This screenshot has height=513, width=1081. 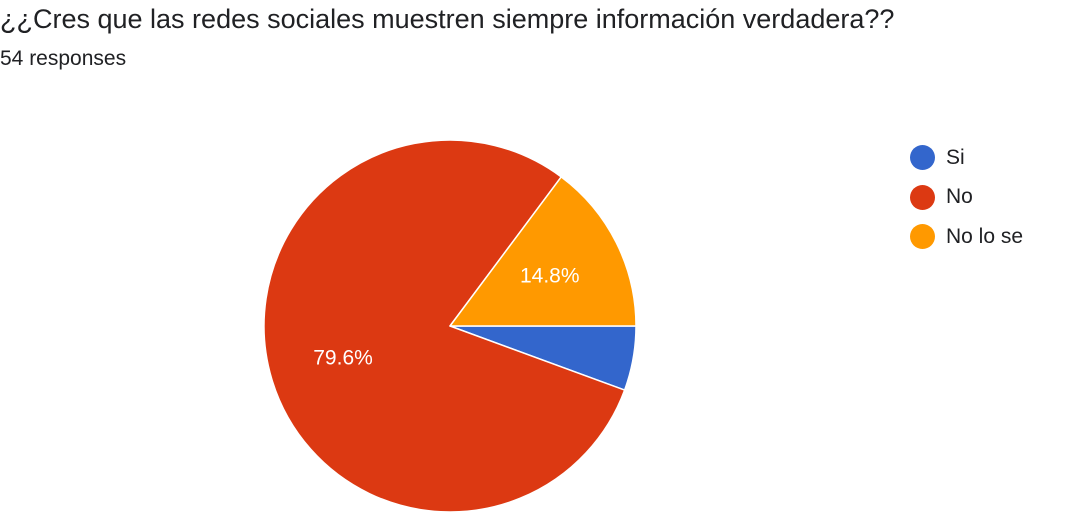 I want to click on legend-item-si: Si, so click(x=966, y=158).